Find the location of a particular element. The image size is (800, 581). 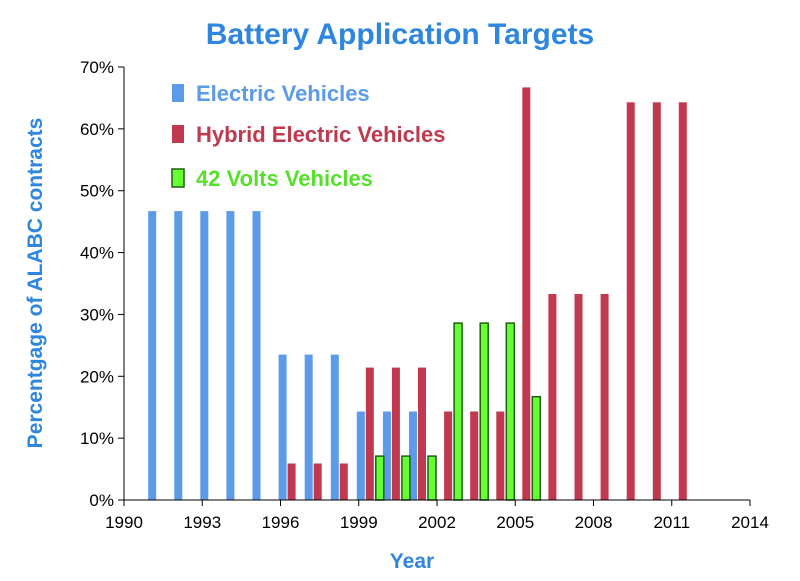

bar-hev-2009 is located at coordinates (604, 397).